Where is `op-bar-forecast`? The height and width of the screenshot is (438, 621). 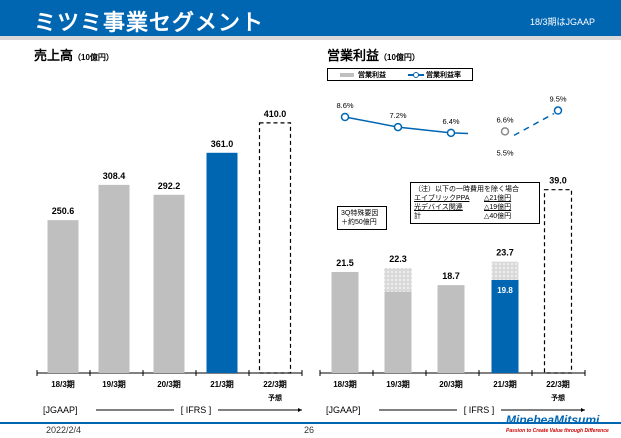
op-bar-forecast is located at coordinates (558, 281).